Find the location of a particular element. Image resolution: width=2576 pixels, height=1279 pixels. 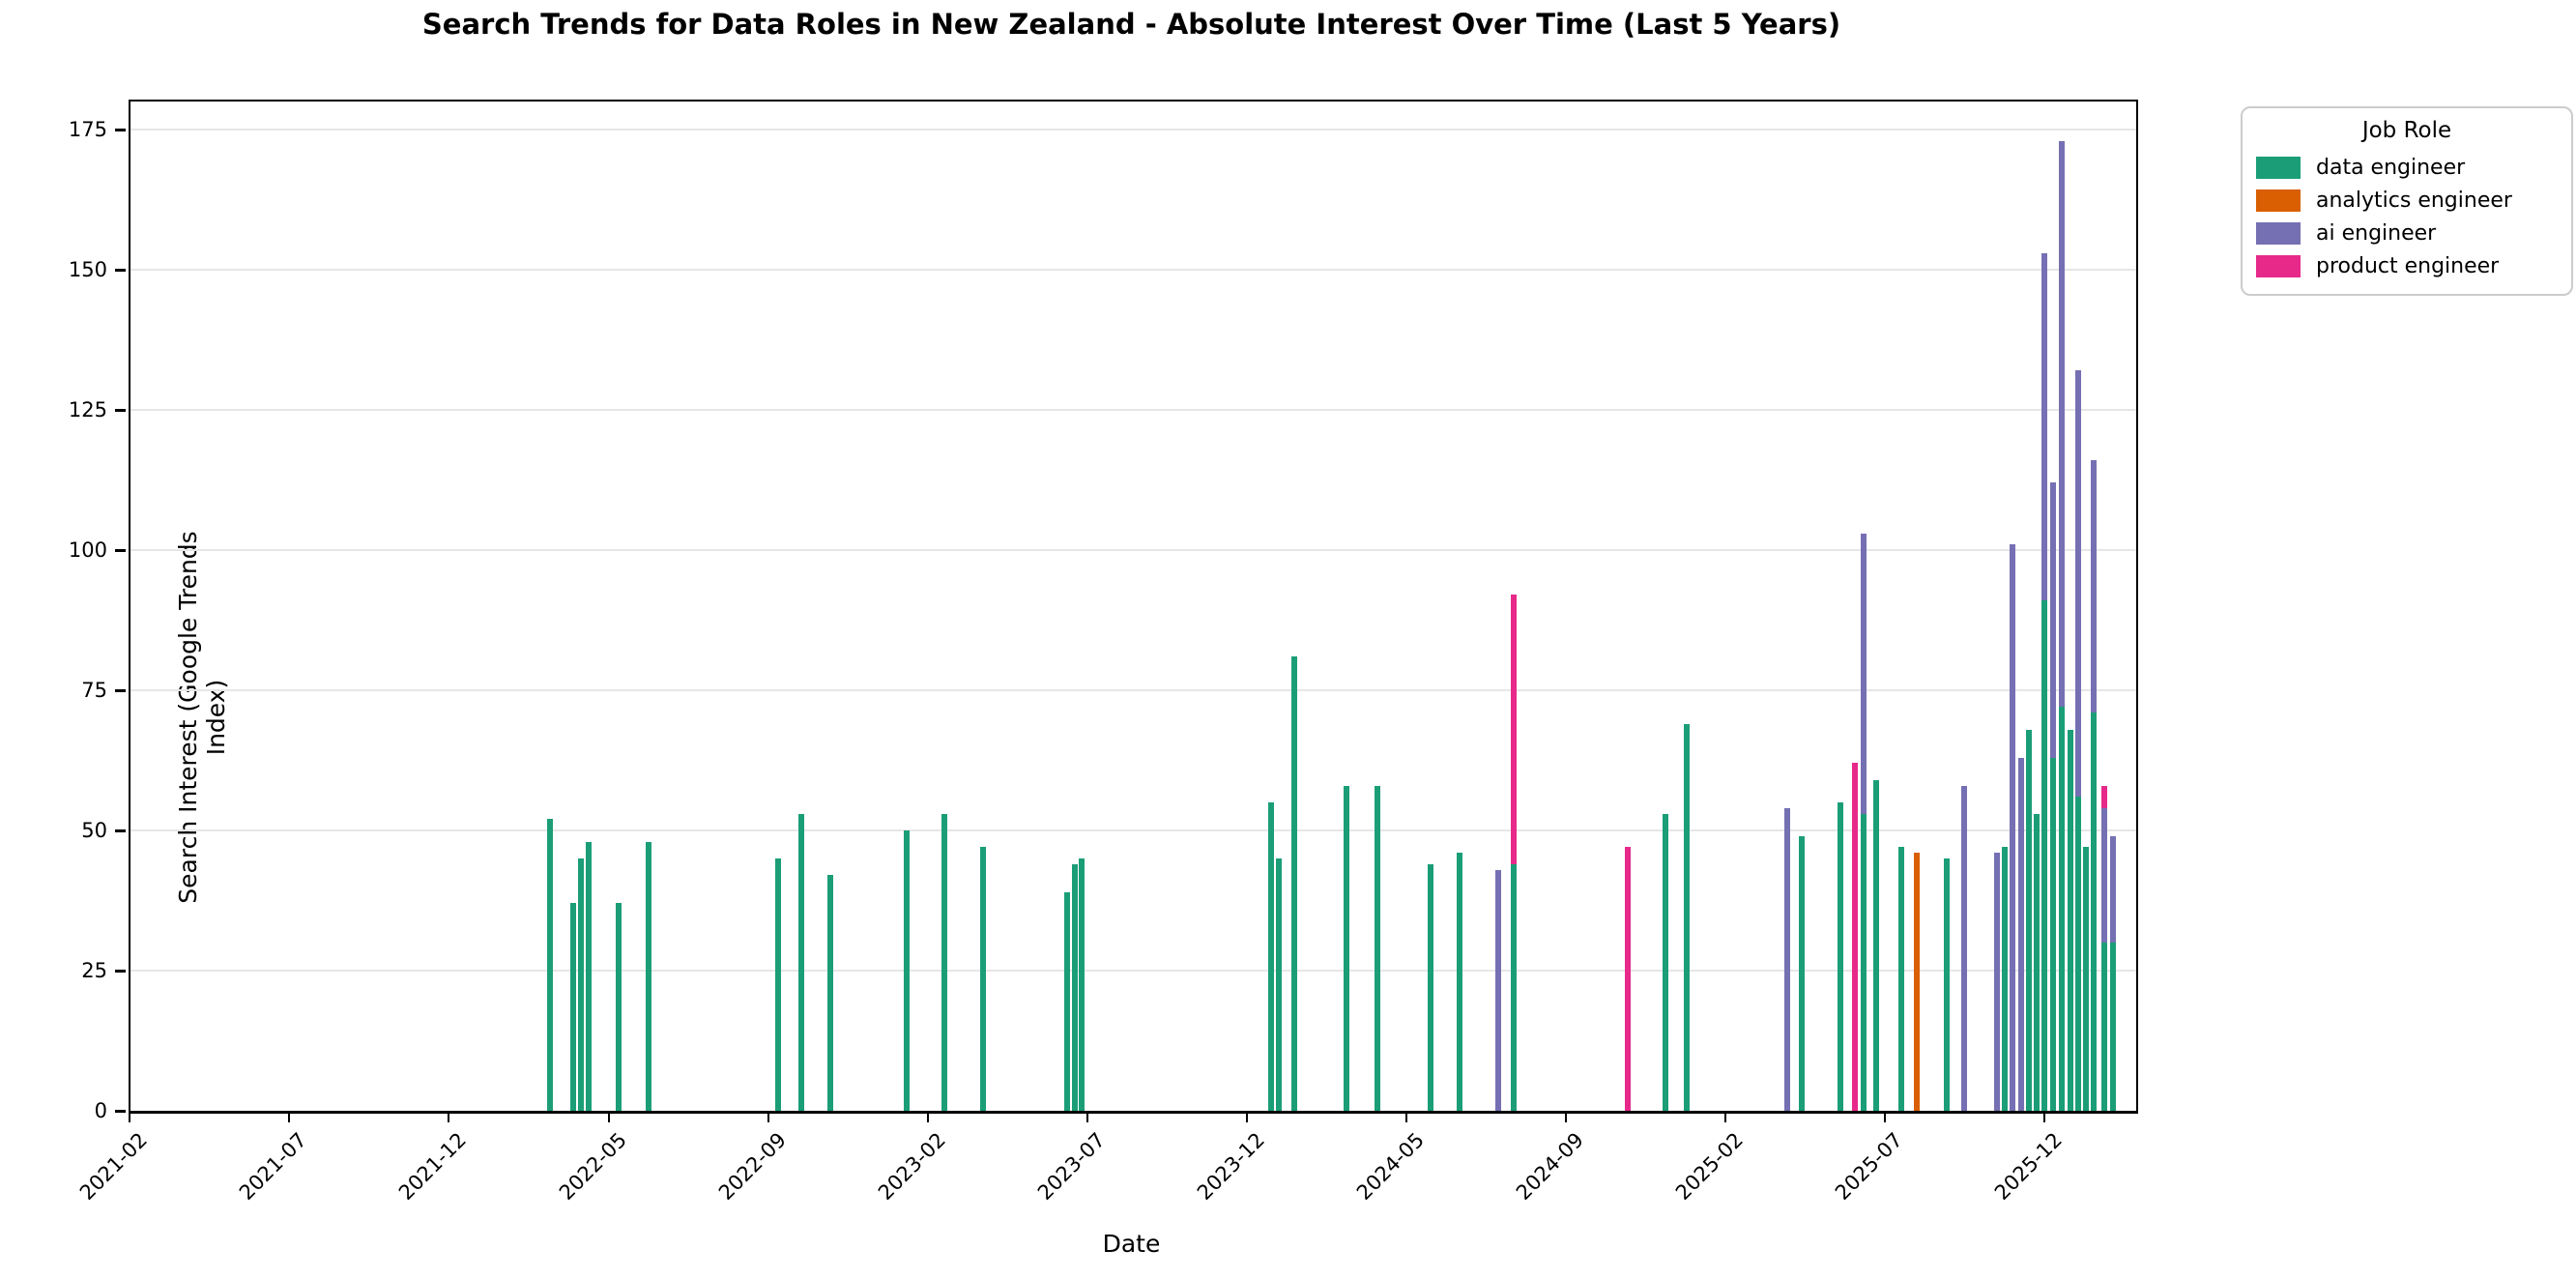

y-tick-label-25: 25 is located at coordinates (94, 970).